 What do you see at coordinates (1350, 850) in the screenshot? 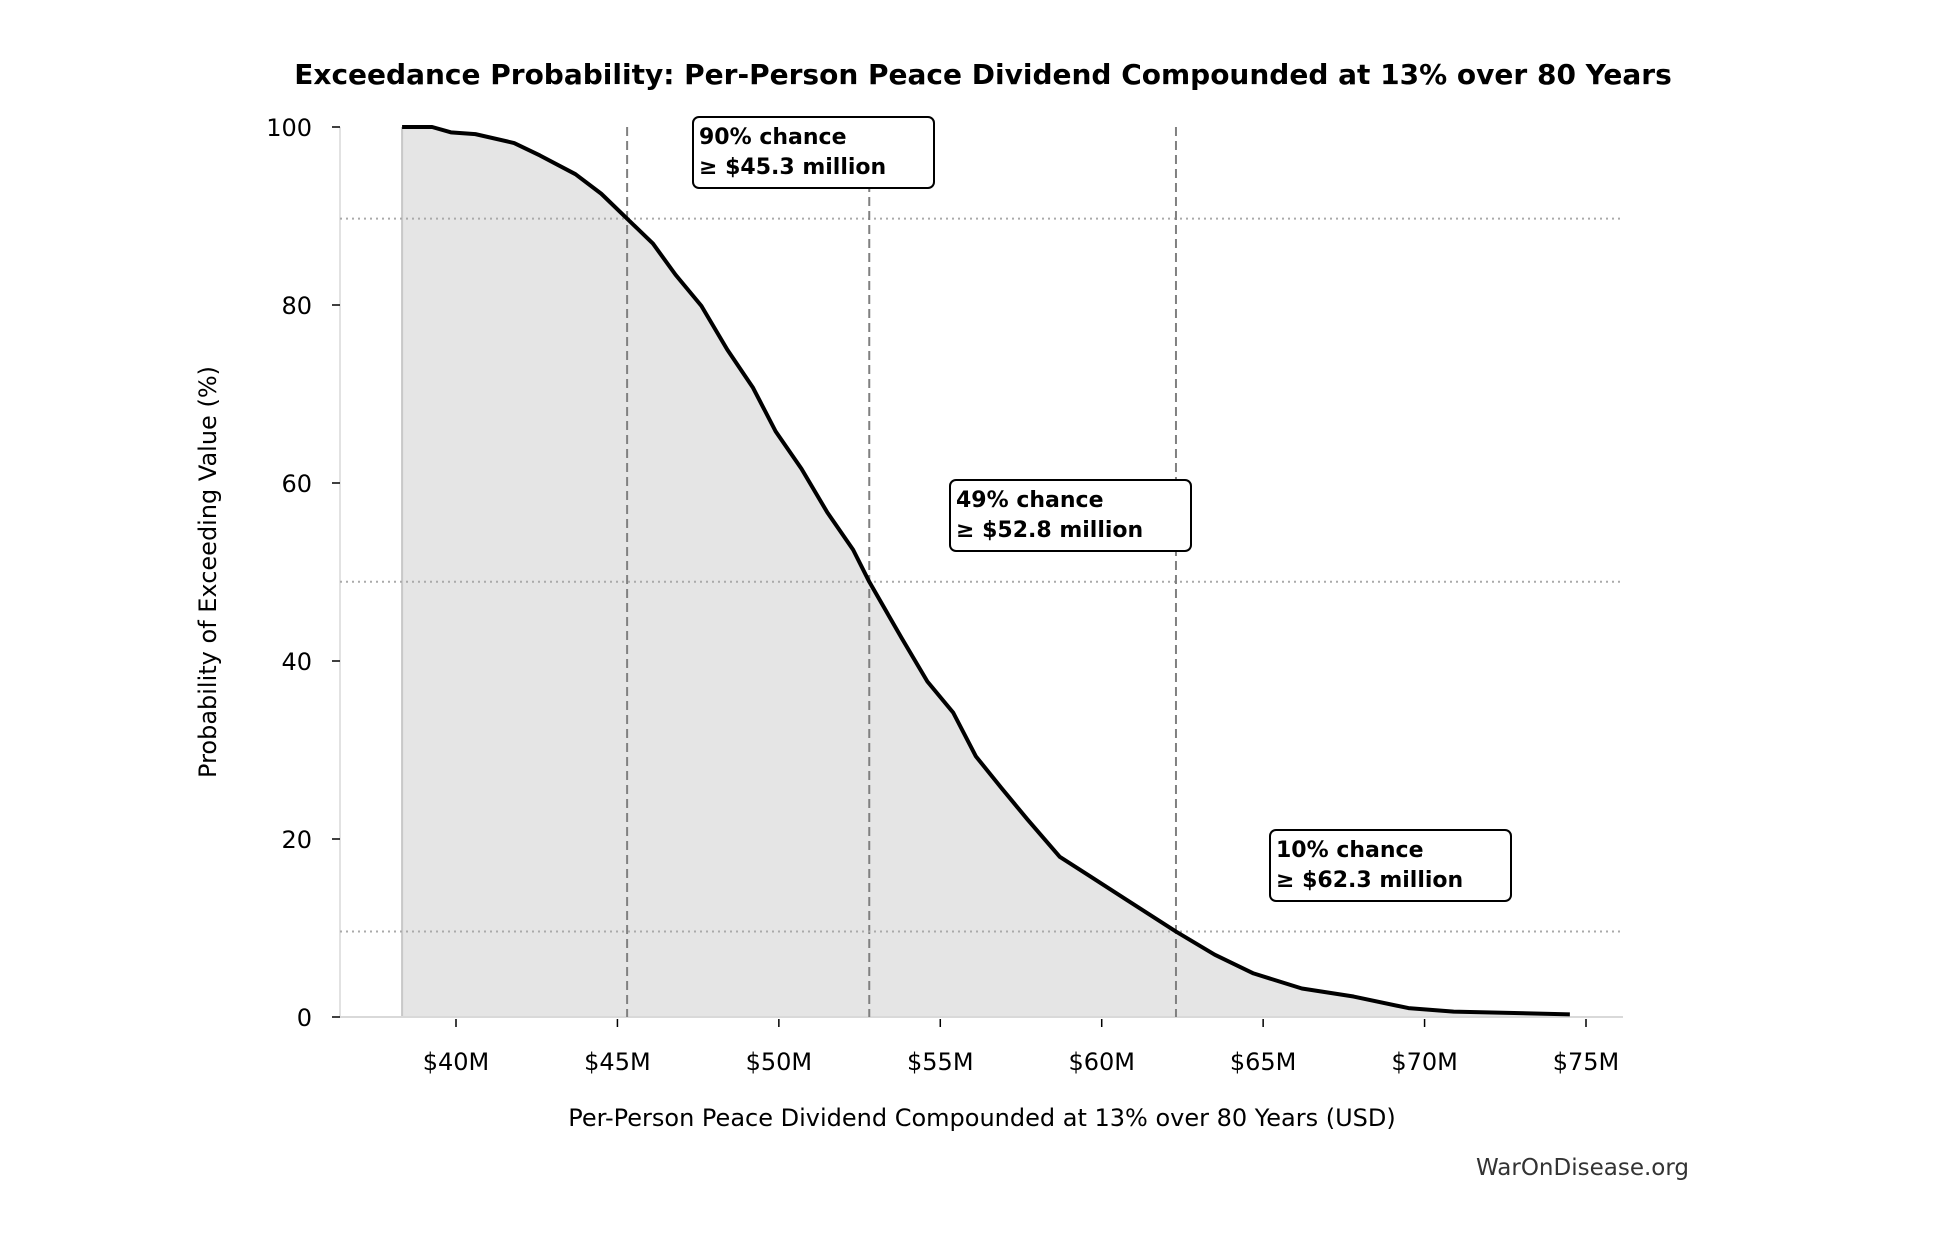
I see `annotation-line1: 10% chance` at bounding box center [1350, 850].